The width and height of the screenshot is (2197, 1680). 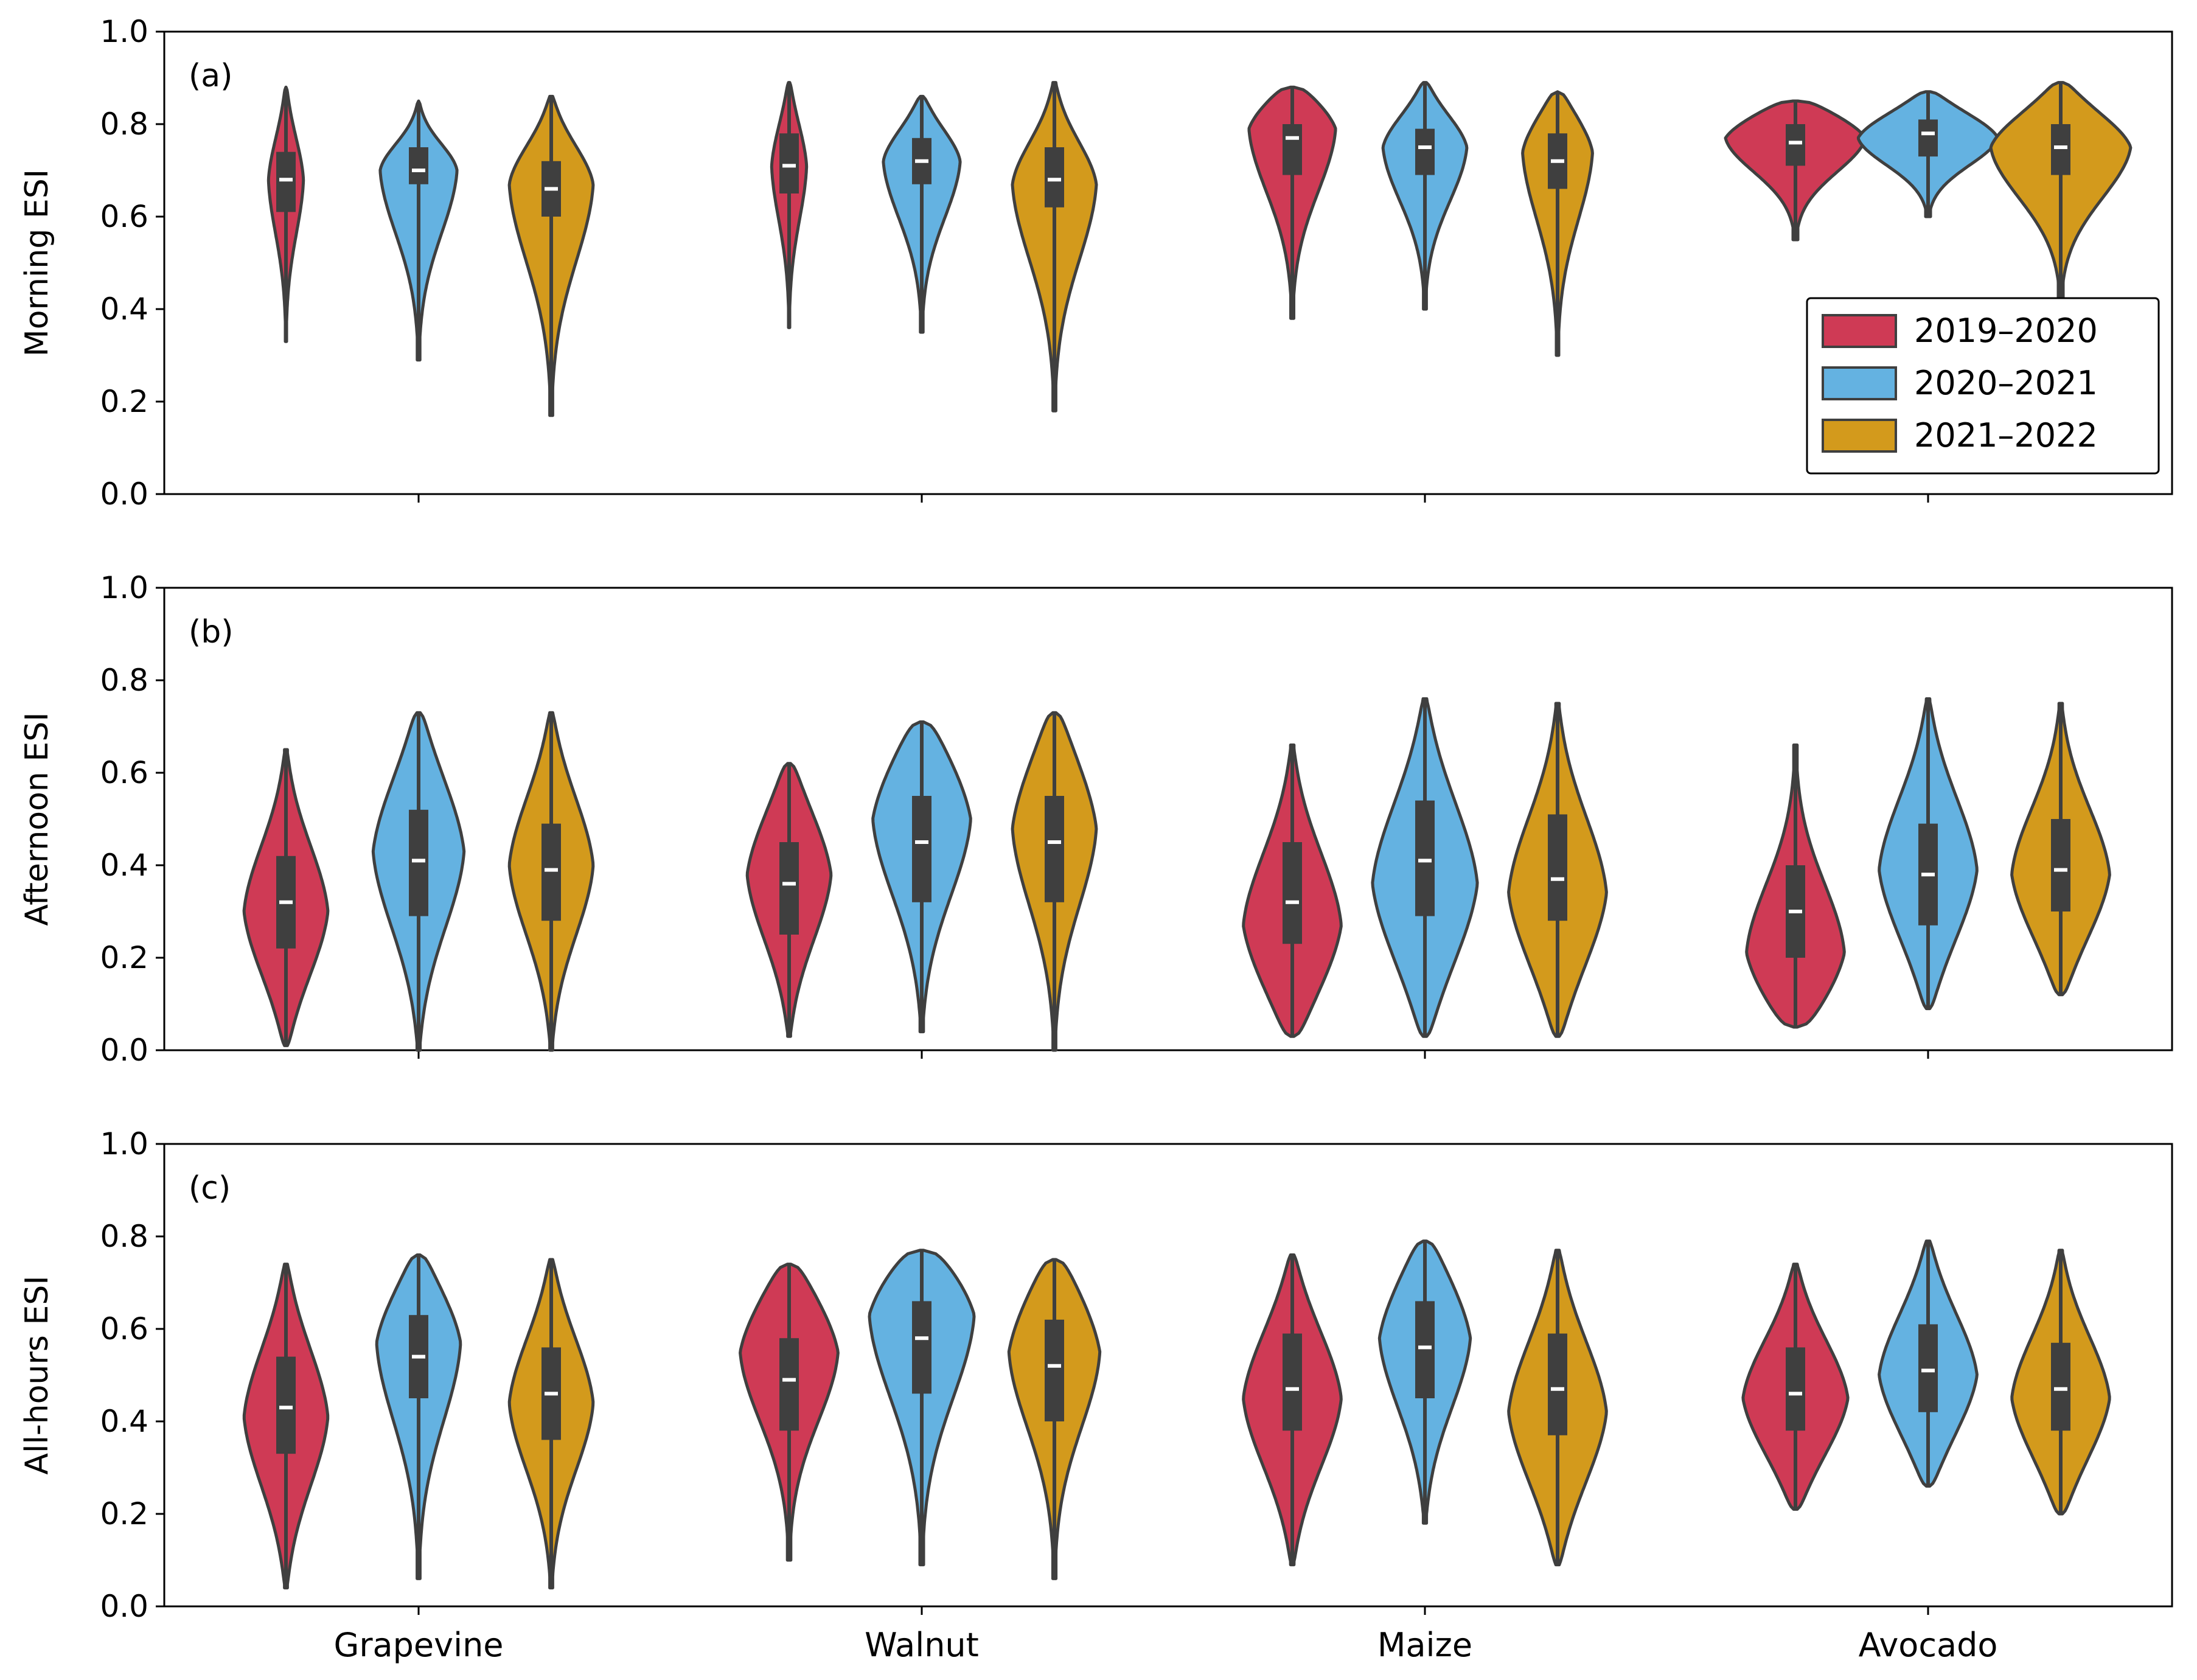 I want to click on panel-label: (c), so click(x=210, y=1188).